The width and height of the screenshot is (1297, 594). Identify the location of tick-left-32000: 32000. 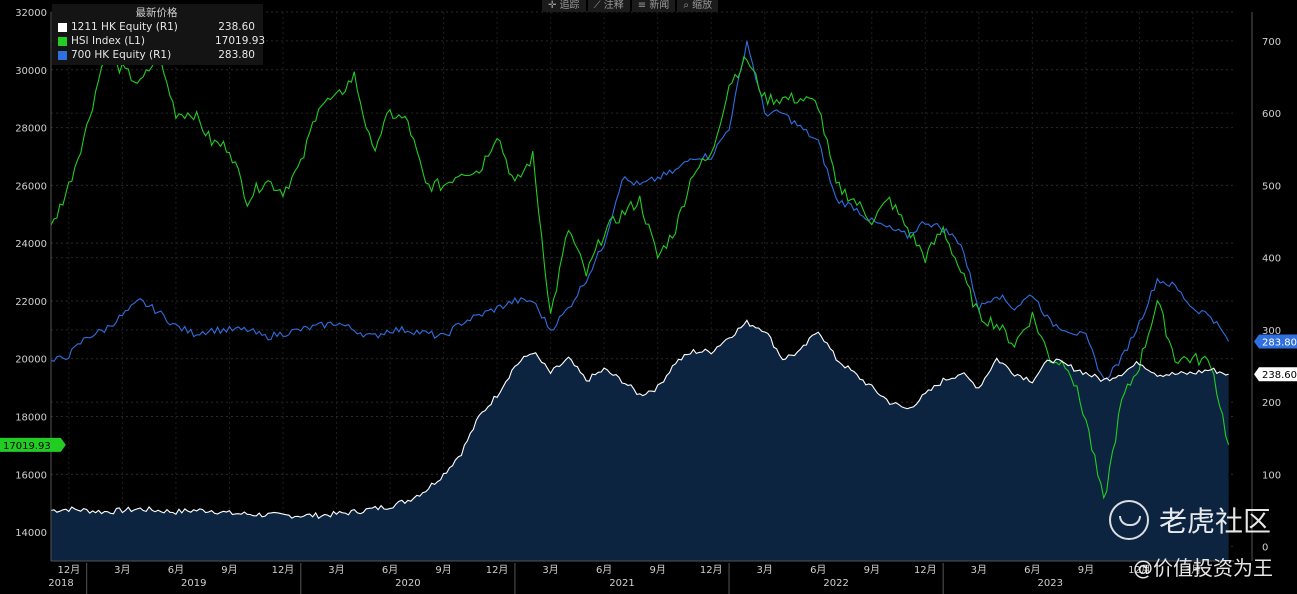
(31, 13).